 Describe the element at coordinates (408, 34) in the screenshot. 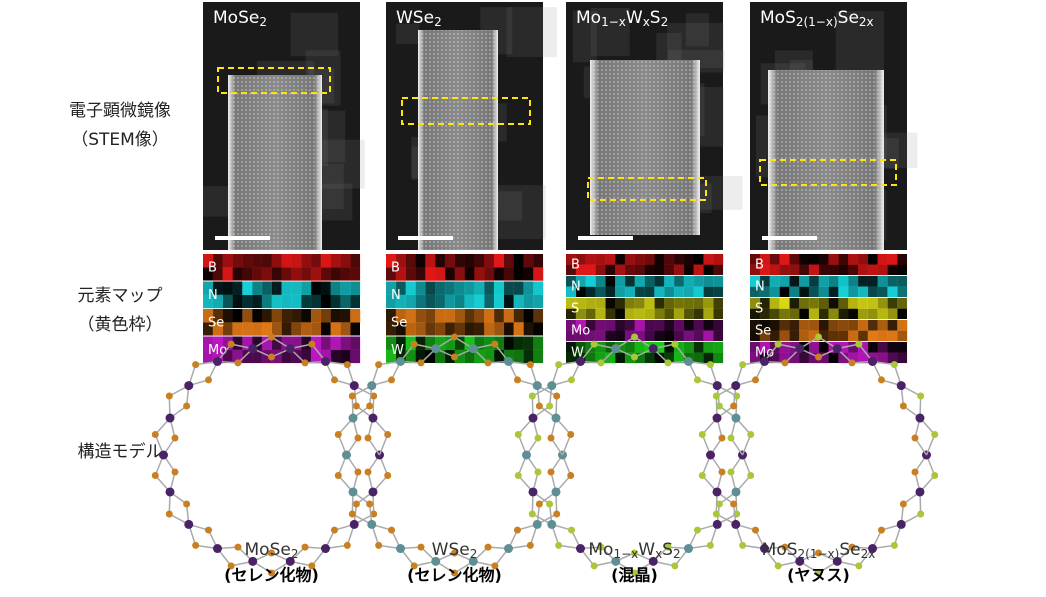

I see `haze` at that location.